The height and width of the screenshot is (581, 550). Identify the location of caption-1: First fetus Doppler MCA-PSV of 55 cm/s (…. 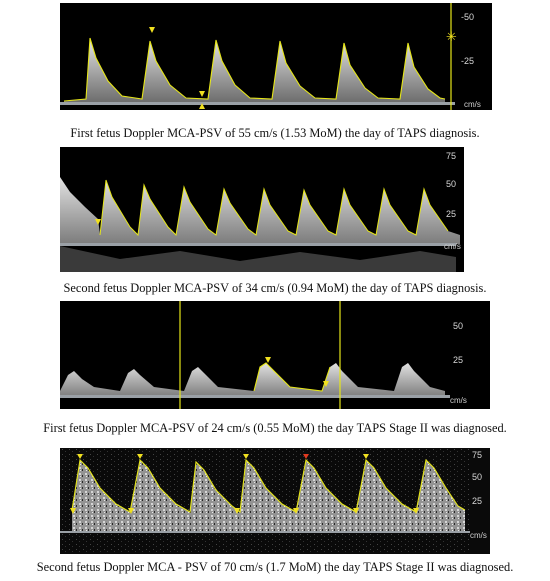
(275, 133).